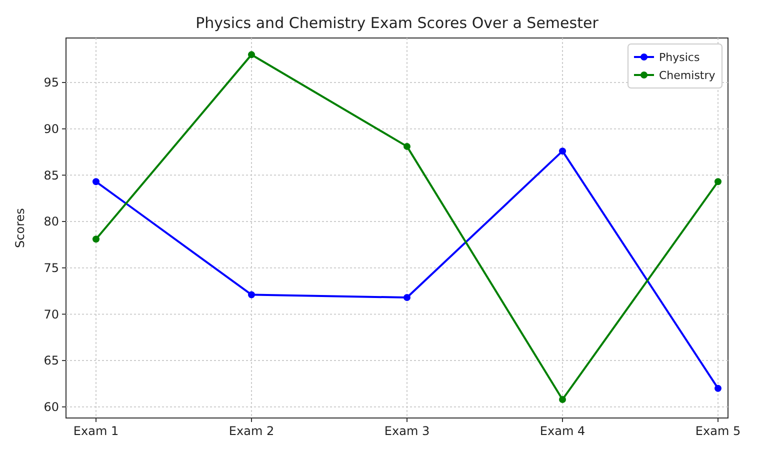  I want to click on x-tick-label: Exam 5, so click(718, 431).